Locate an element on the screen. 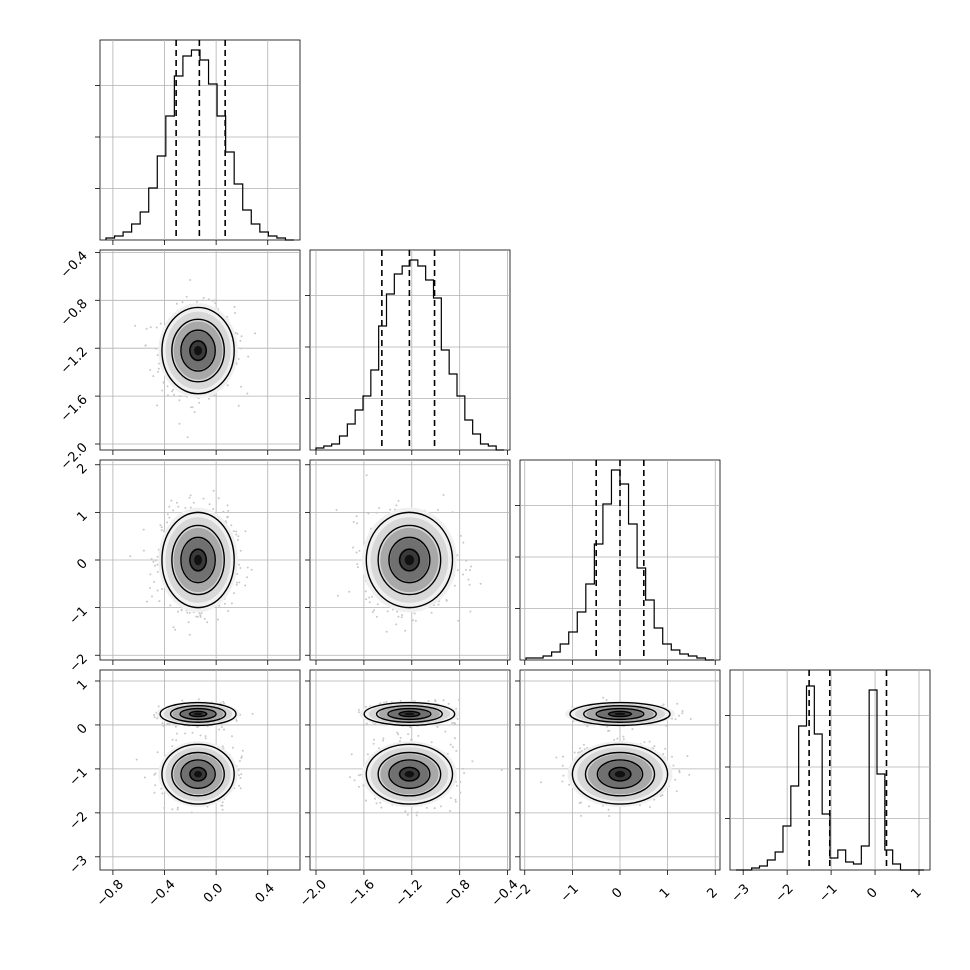  contour-line is located at coordinates (409, 560).